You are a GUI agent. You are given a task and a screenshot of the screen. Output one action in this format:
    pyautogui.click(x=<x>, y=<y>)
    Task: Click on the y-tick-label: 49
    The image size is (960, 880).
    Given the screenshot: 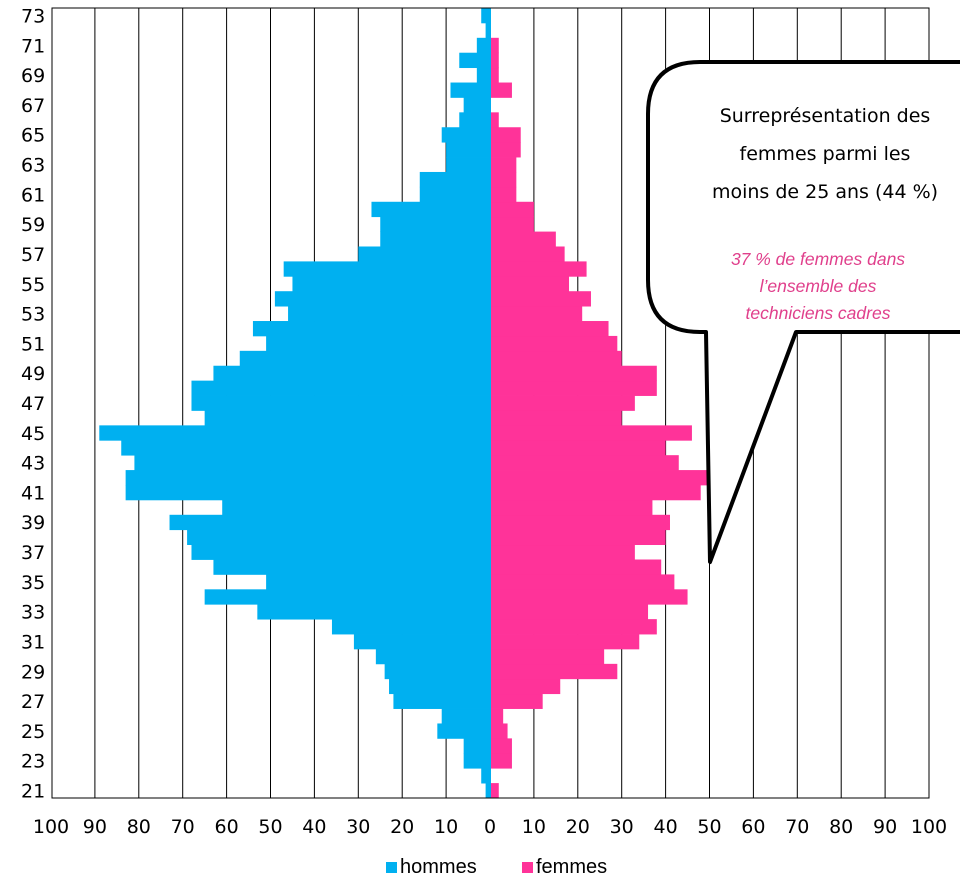 What is the action you would take?
    pyautogui.click(x=33, y=374)
    